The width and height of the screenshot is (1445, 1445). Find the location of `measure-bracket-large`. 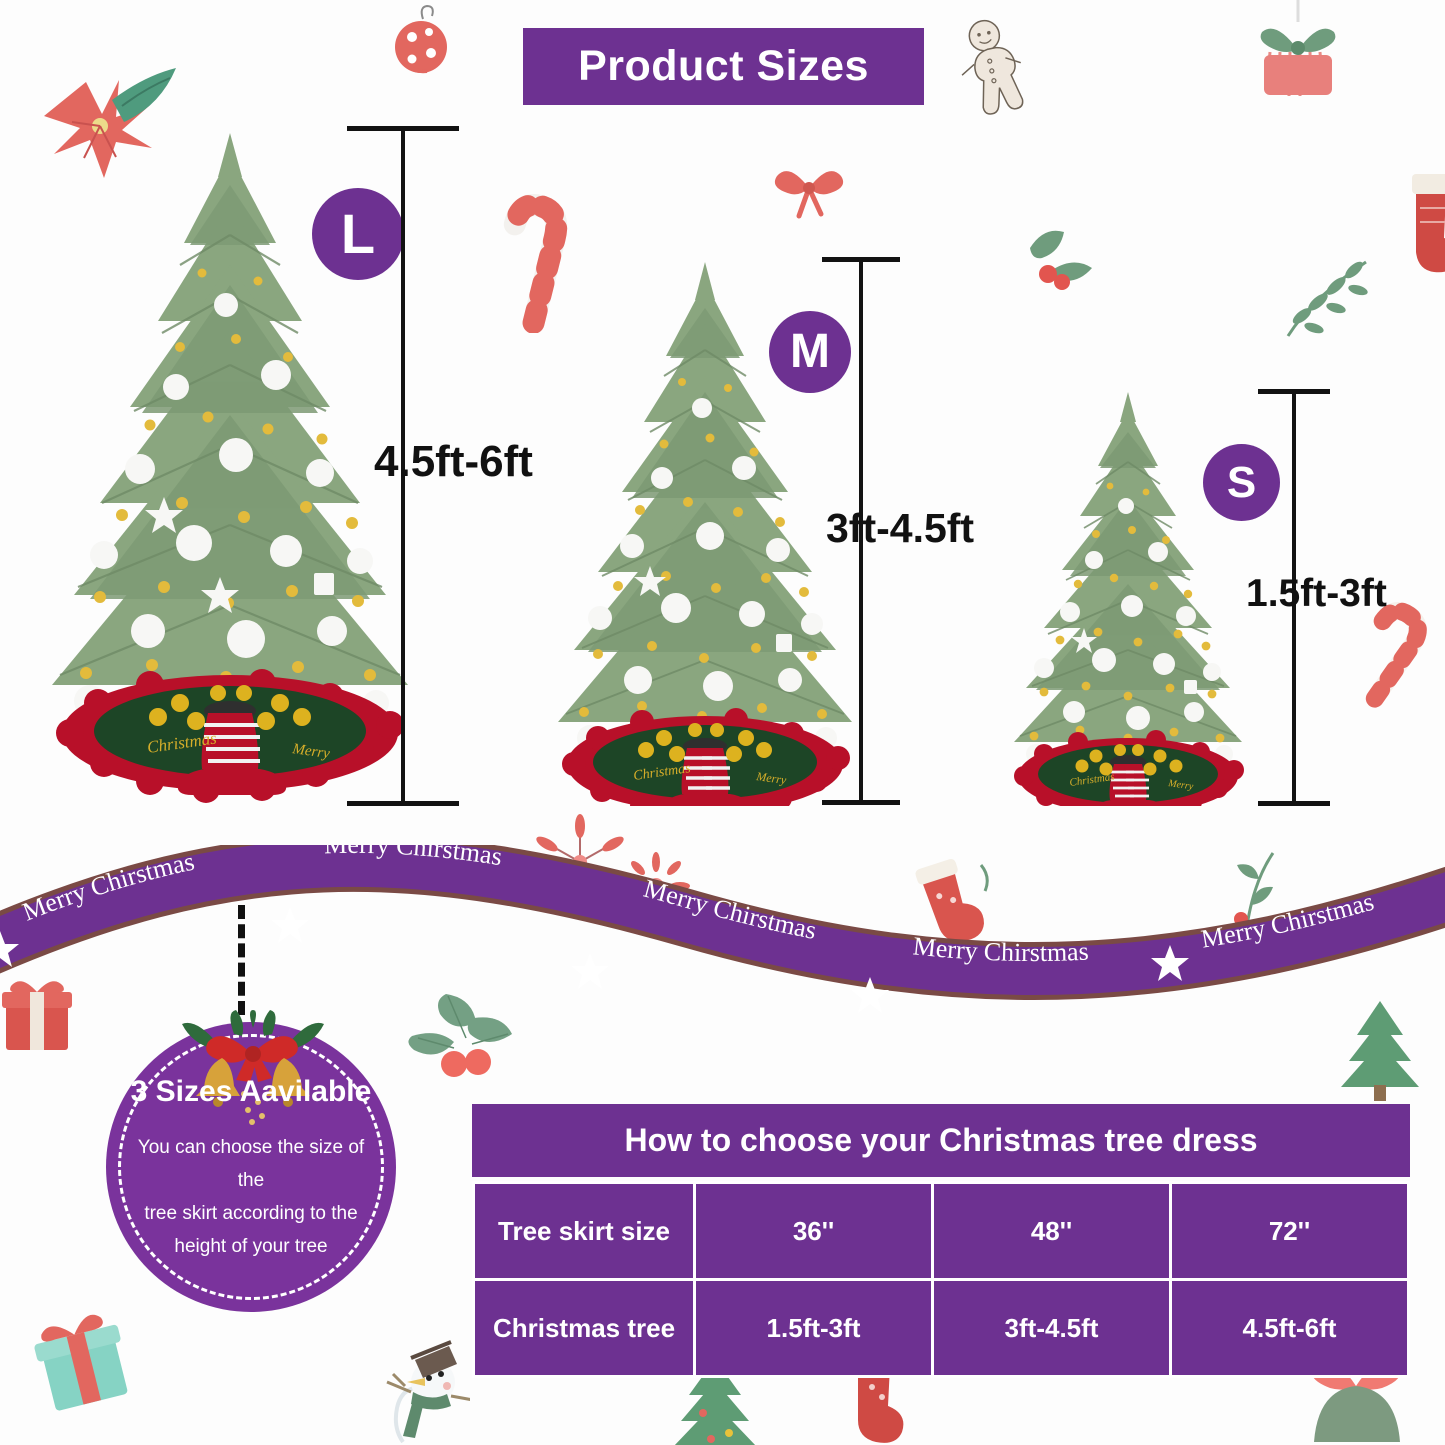

measure-bracket-large is located at coordinates (403, 466).